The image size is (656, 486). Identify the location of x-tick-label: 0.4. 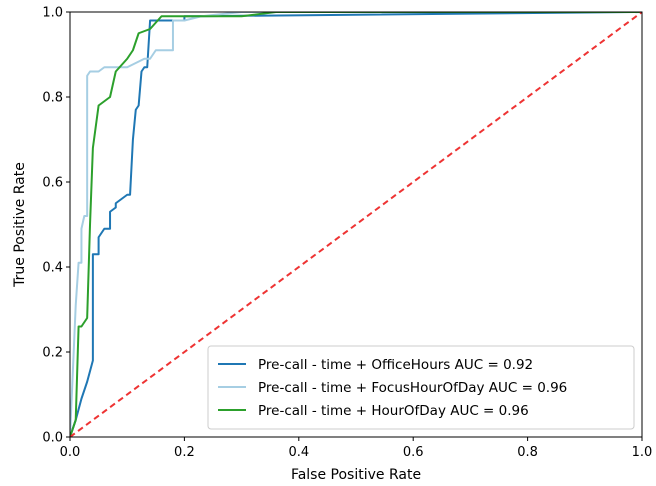
(298, 452).